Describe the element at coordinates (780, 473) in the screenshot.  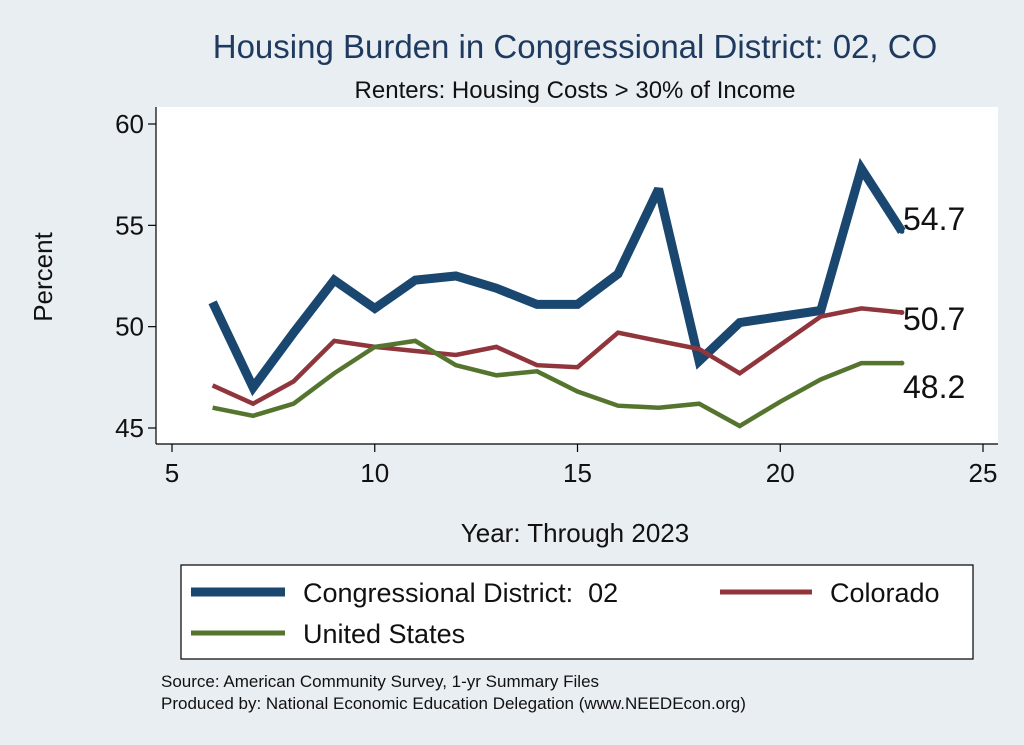
I see `x-tick-label-20: 20` at that location.